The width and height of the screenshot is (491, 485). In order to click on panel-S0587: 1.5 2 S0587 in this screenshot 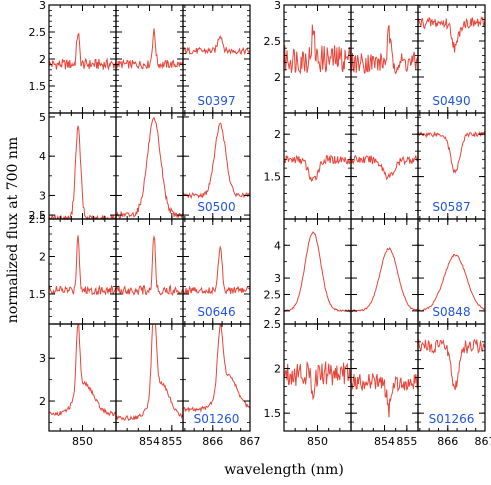, I will do `click(375, 166)`.